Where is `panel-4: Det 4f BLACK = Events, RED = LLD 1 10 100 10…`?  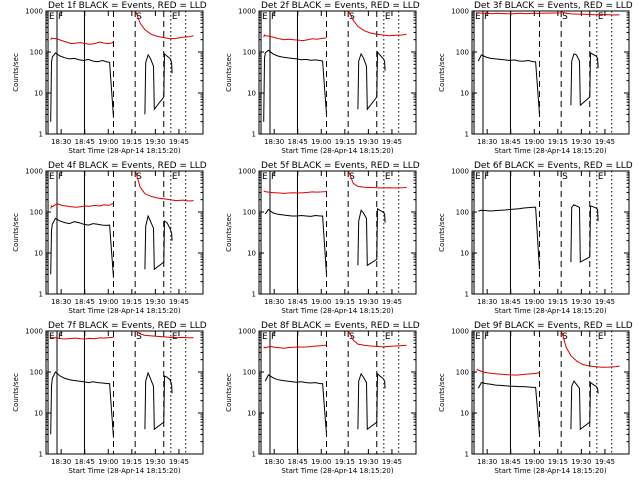
panel-4: Det 4f BLACK = Events, RED = LLD 1 10 100 10… is located at coordinates (109, 238).